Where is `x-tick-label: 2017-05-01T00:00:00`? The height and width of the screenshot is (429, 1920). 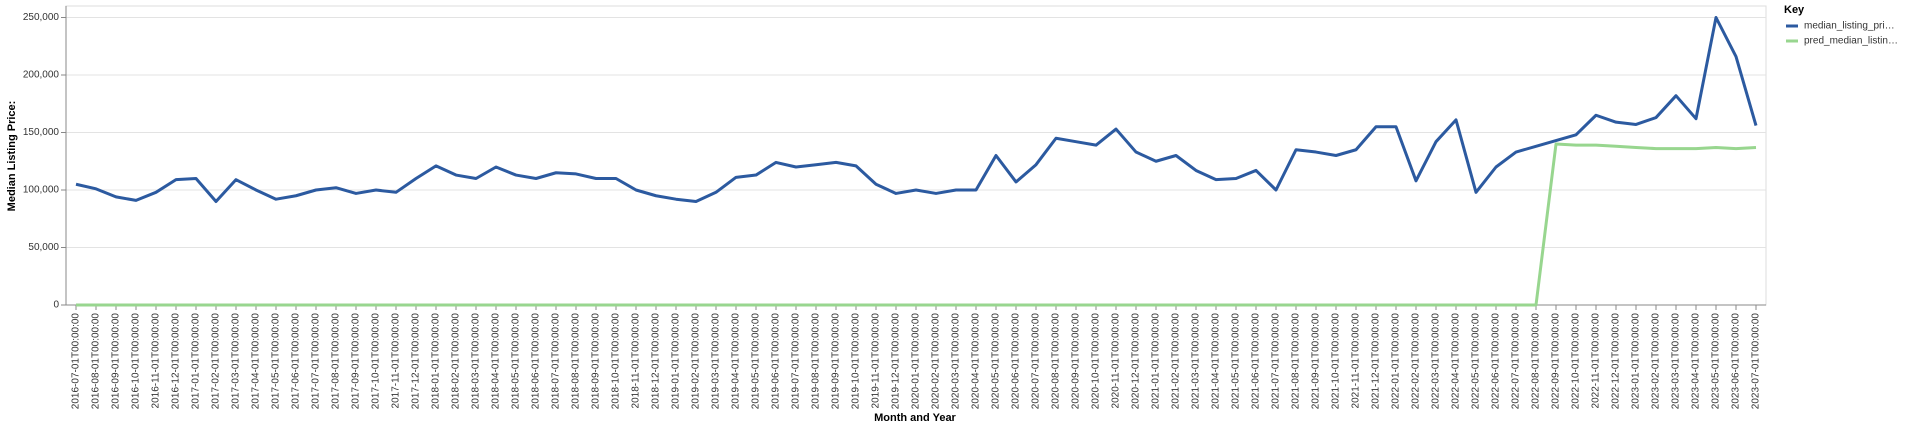 x-tick-label: 2017-05-01T00:00:00 is located at coordinates (276, 361).